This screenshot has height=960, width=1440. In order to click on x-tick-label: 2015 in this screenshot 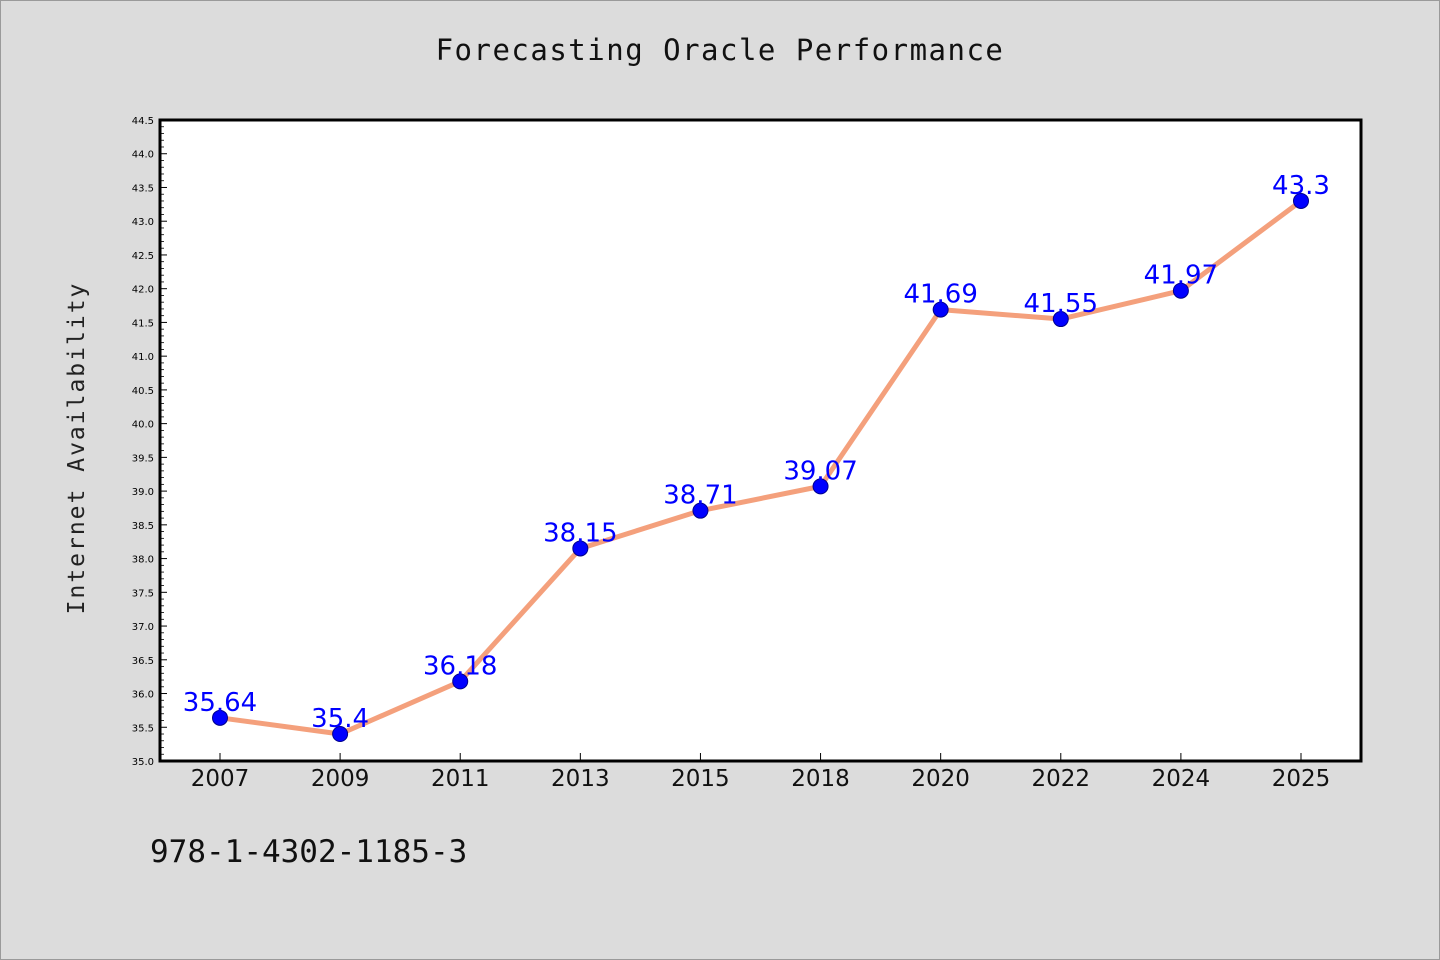, I will do `click(700, 779)`.